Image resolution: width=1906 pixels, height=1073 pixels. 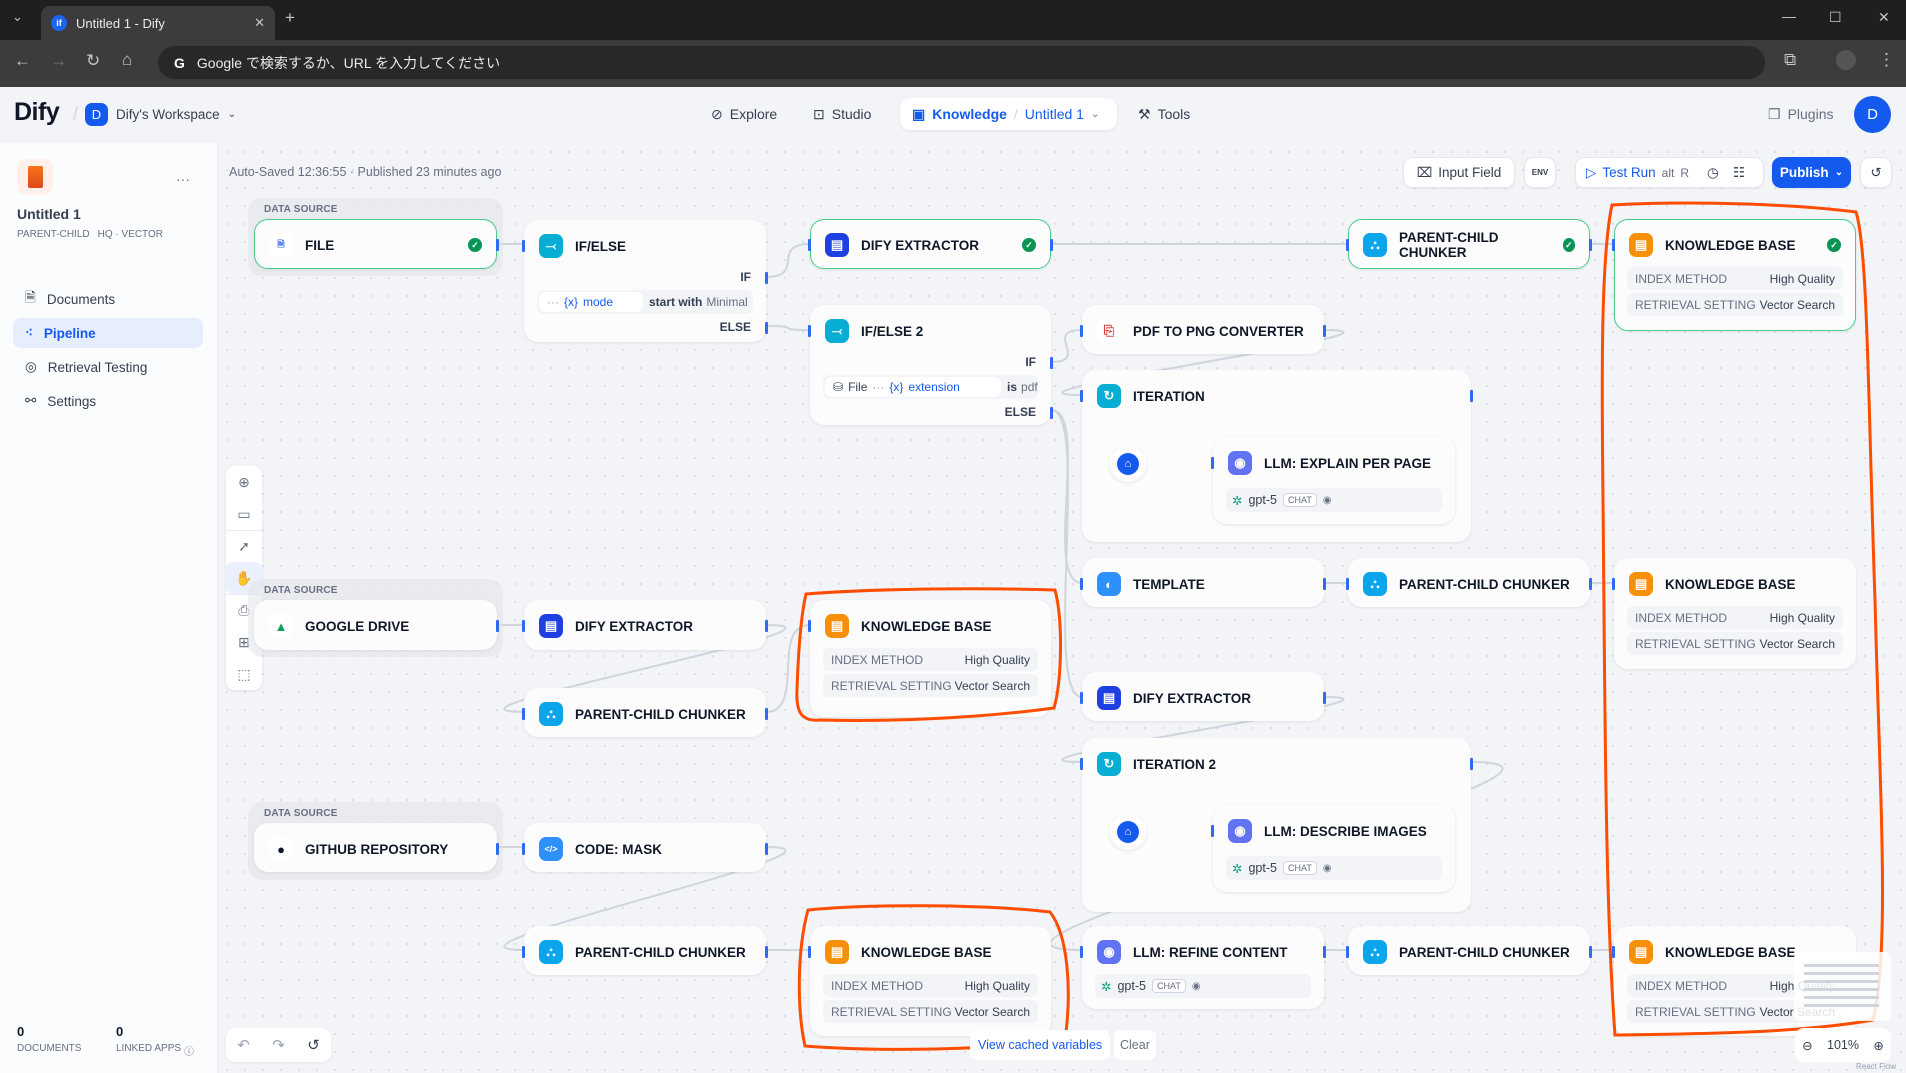 I want to click on sidebar-item-documents: 🗎 Documents, so click(x=108, y=299).